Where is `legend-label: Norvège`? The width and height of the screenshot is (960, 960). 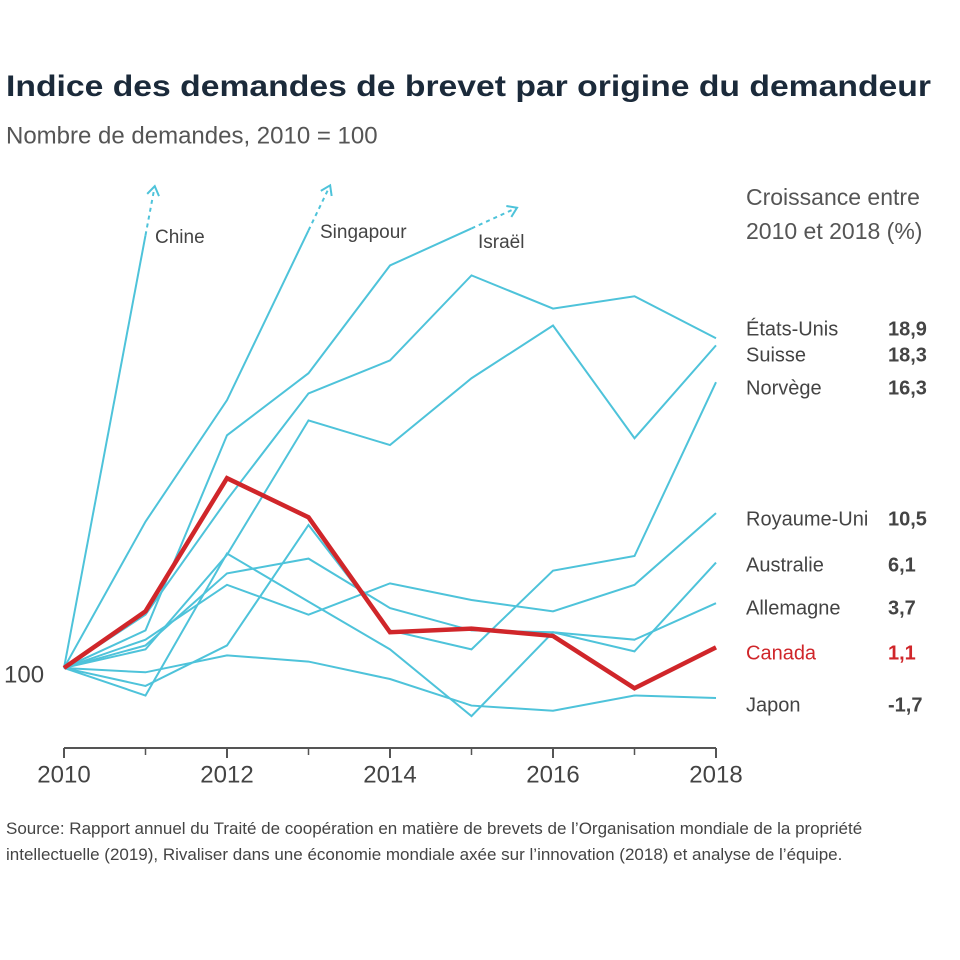
legend-label: Norvège is located at coordinates (784, 388).